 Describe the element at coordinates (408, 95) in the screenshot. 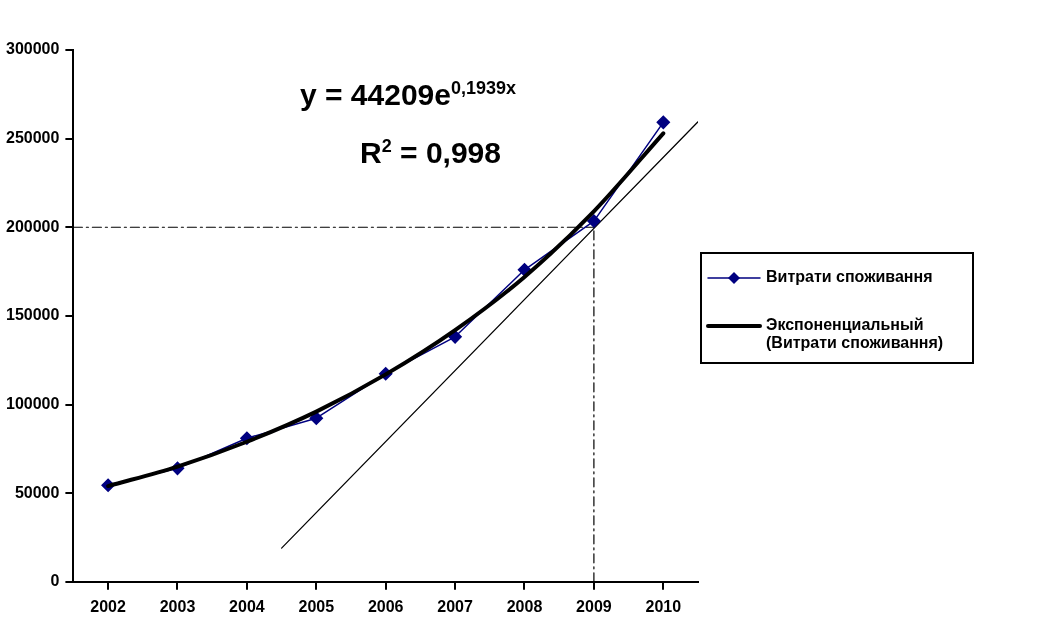

I see `annotation: y = 44209e$^{0,1939x}$` at that location.